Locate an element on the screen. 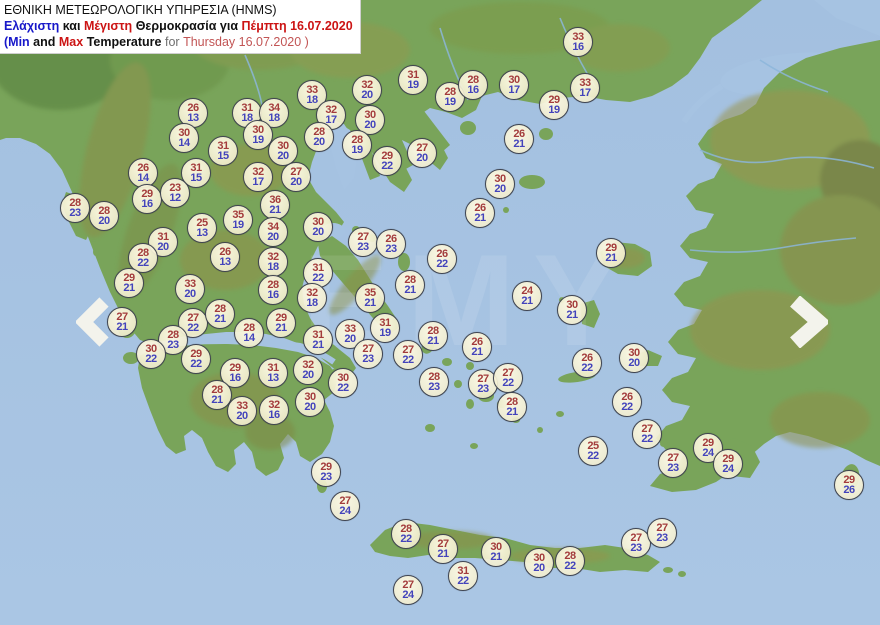  temp-badge: 32 20 is located at coordinates (308, 370).